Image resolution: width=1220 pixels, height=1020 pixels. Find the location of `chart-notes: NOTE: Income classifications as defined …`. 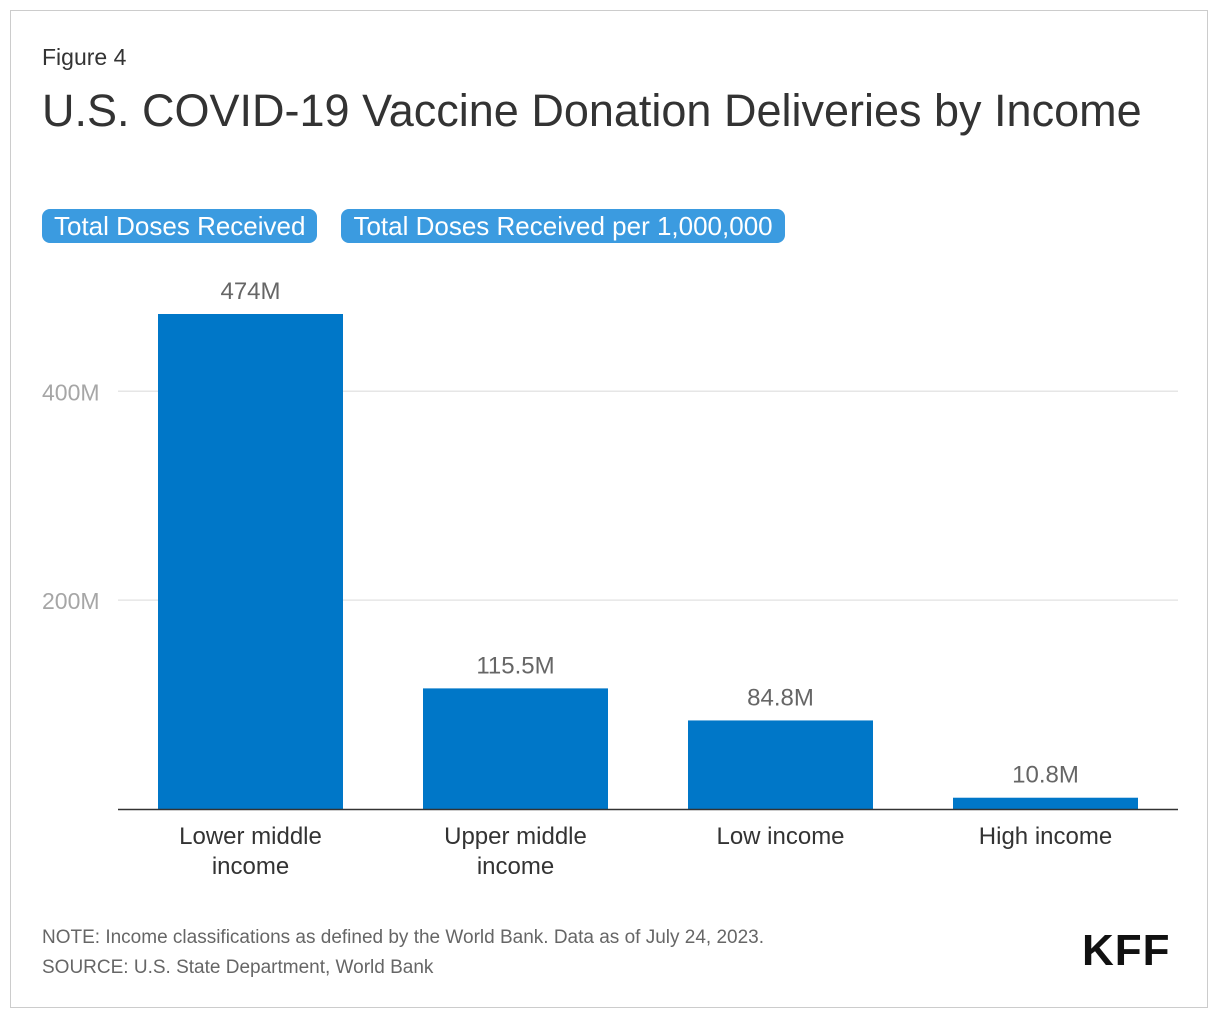

chart-notes: NOTE: Income classifications as defined … is located at coordinates (403, 953).